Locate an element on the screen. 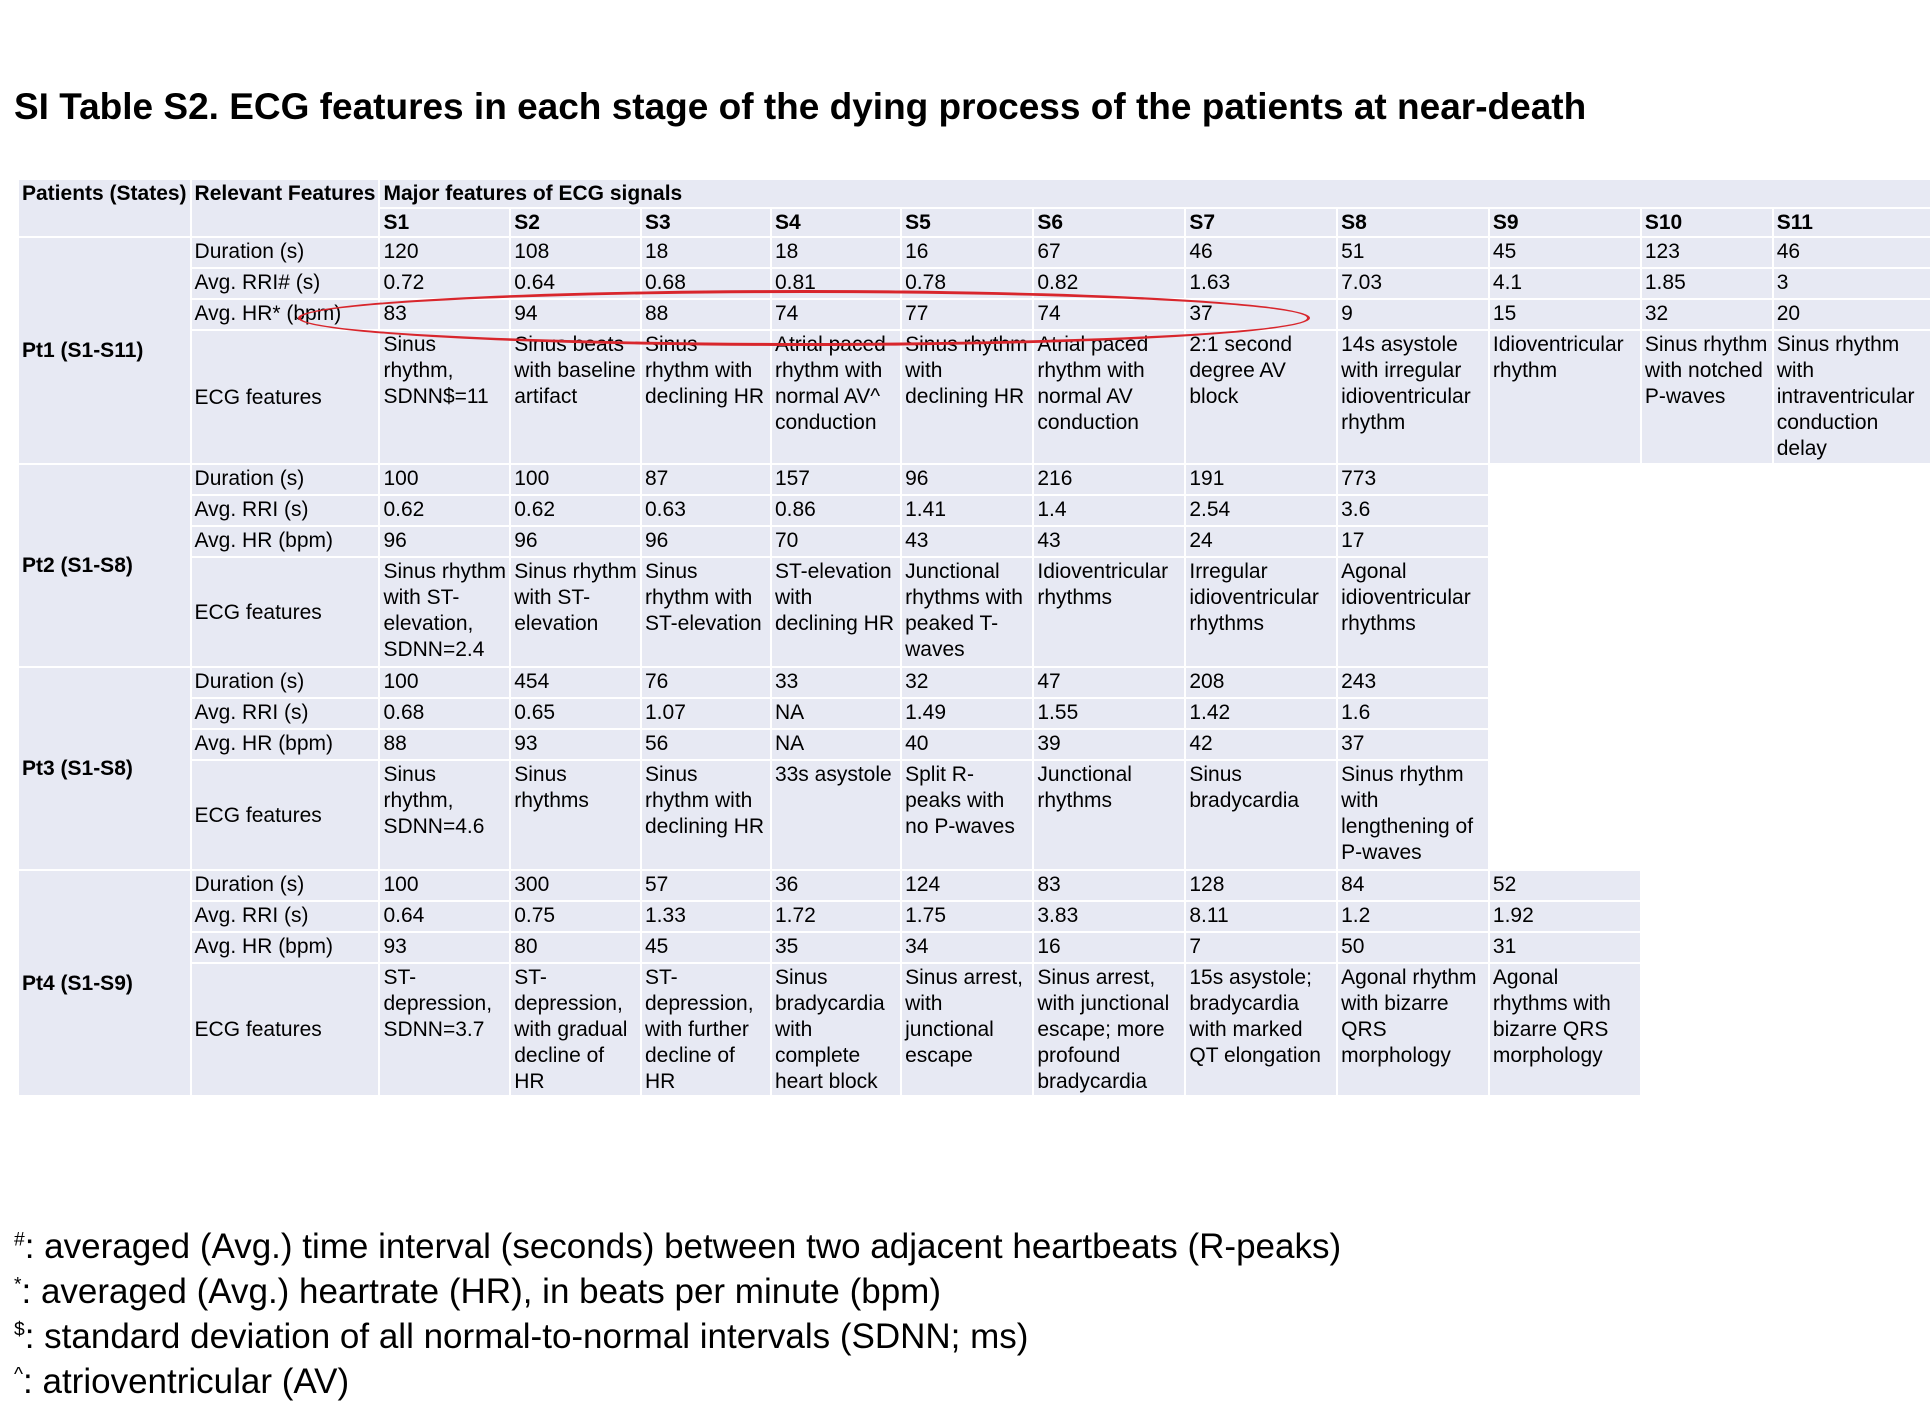  stage-header-s7: S7 is located at coordinates (1261, 222).